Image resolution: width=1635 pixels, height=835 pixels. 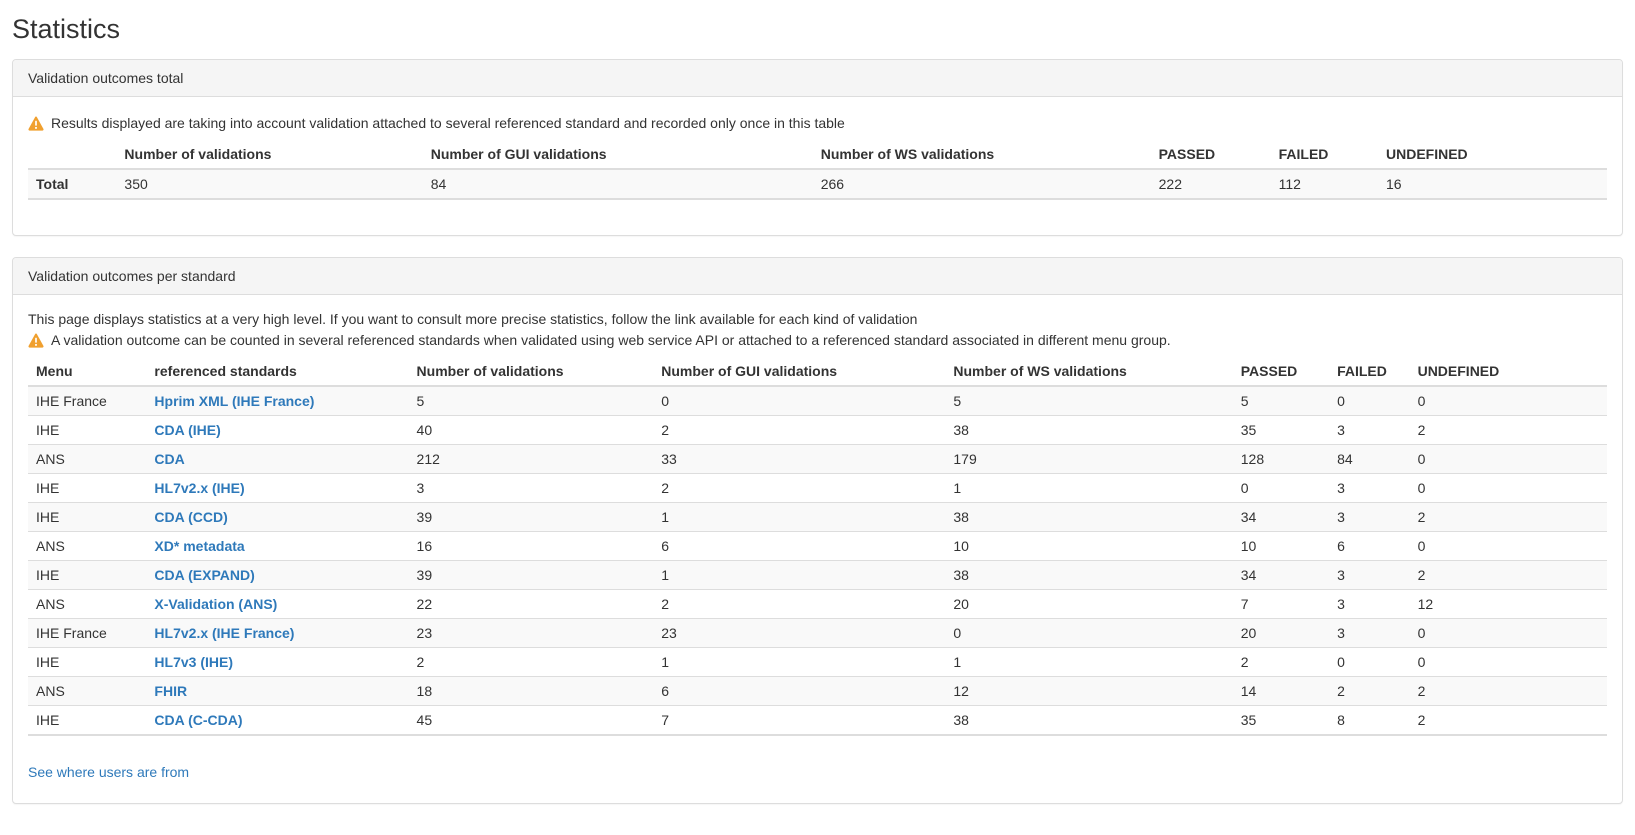 What do you see at coordinates (817, 772) in the screenshot?
I see `see-users-link-wrap: See where users are from` at bounding box center [817, 772].